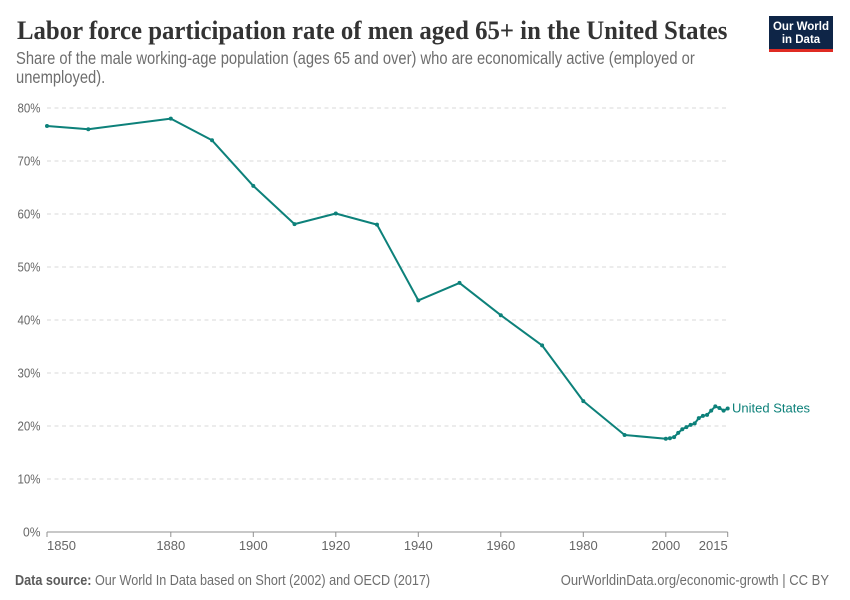 This screenshot has height=600, width=850. Describe the element at coordinates (29, 479) in the screenshot. I see `svg-text: 10%` at that location.